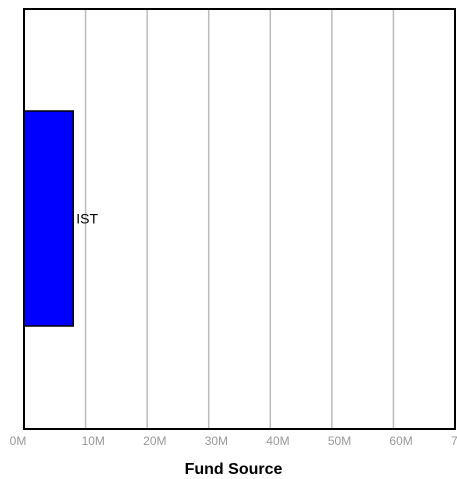  I want to click on bar-category-label: IST, so click(87, 219).